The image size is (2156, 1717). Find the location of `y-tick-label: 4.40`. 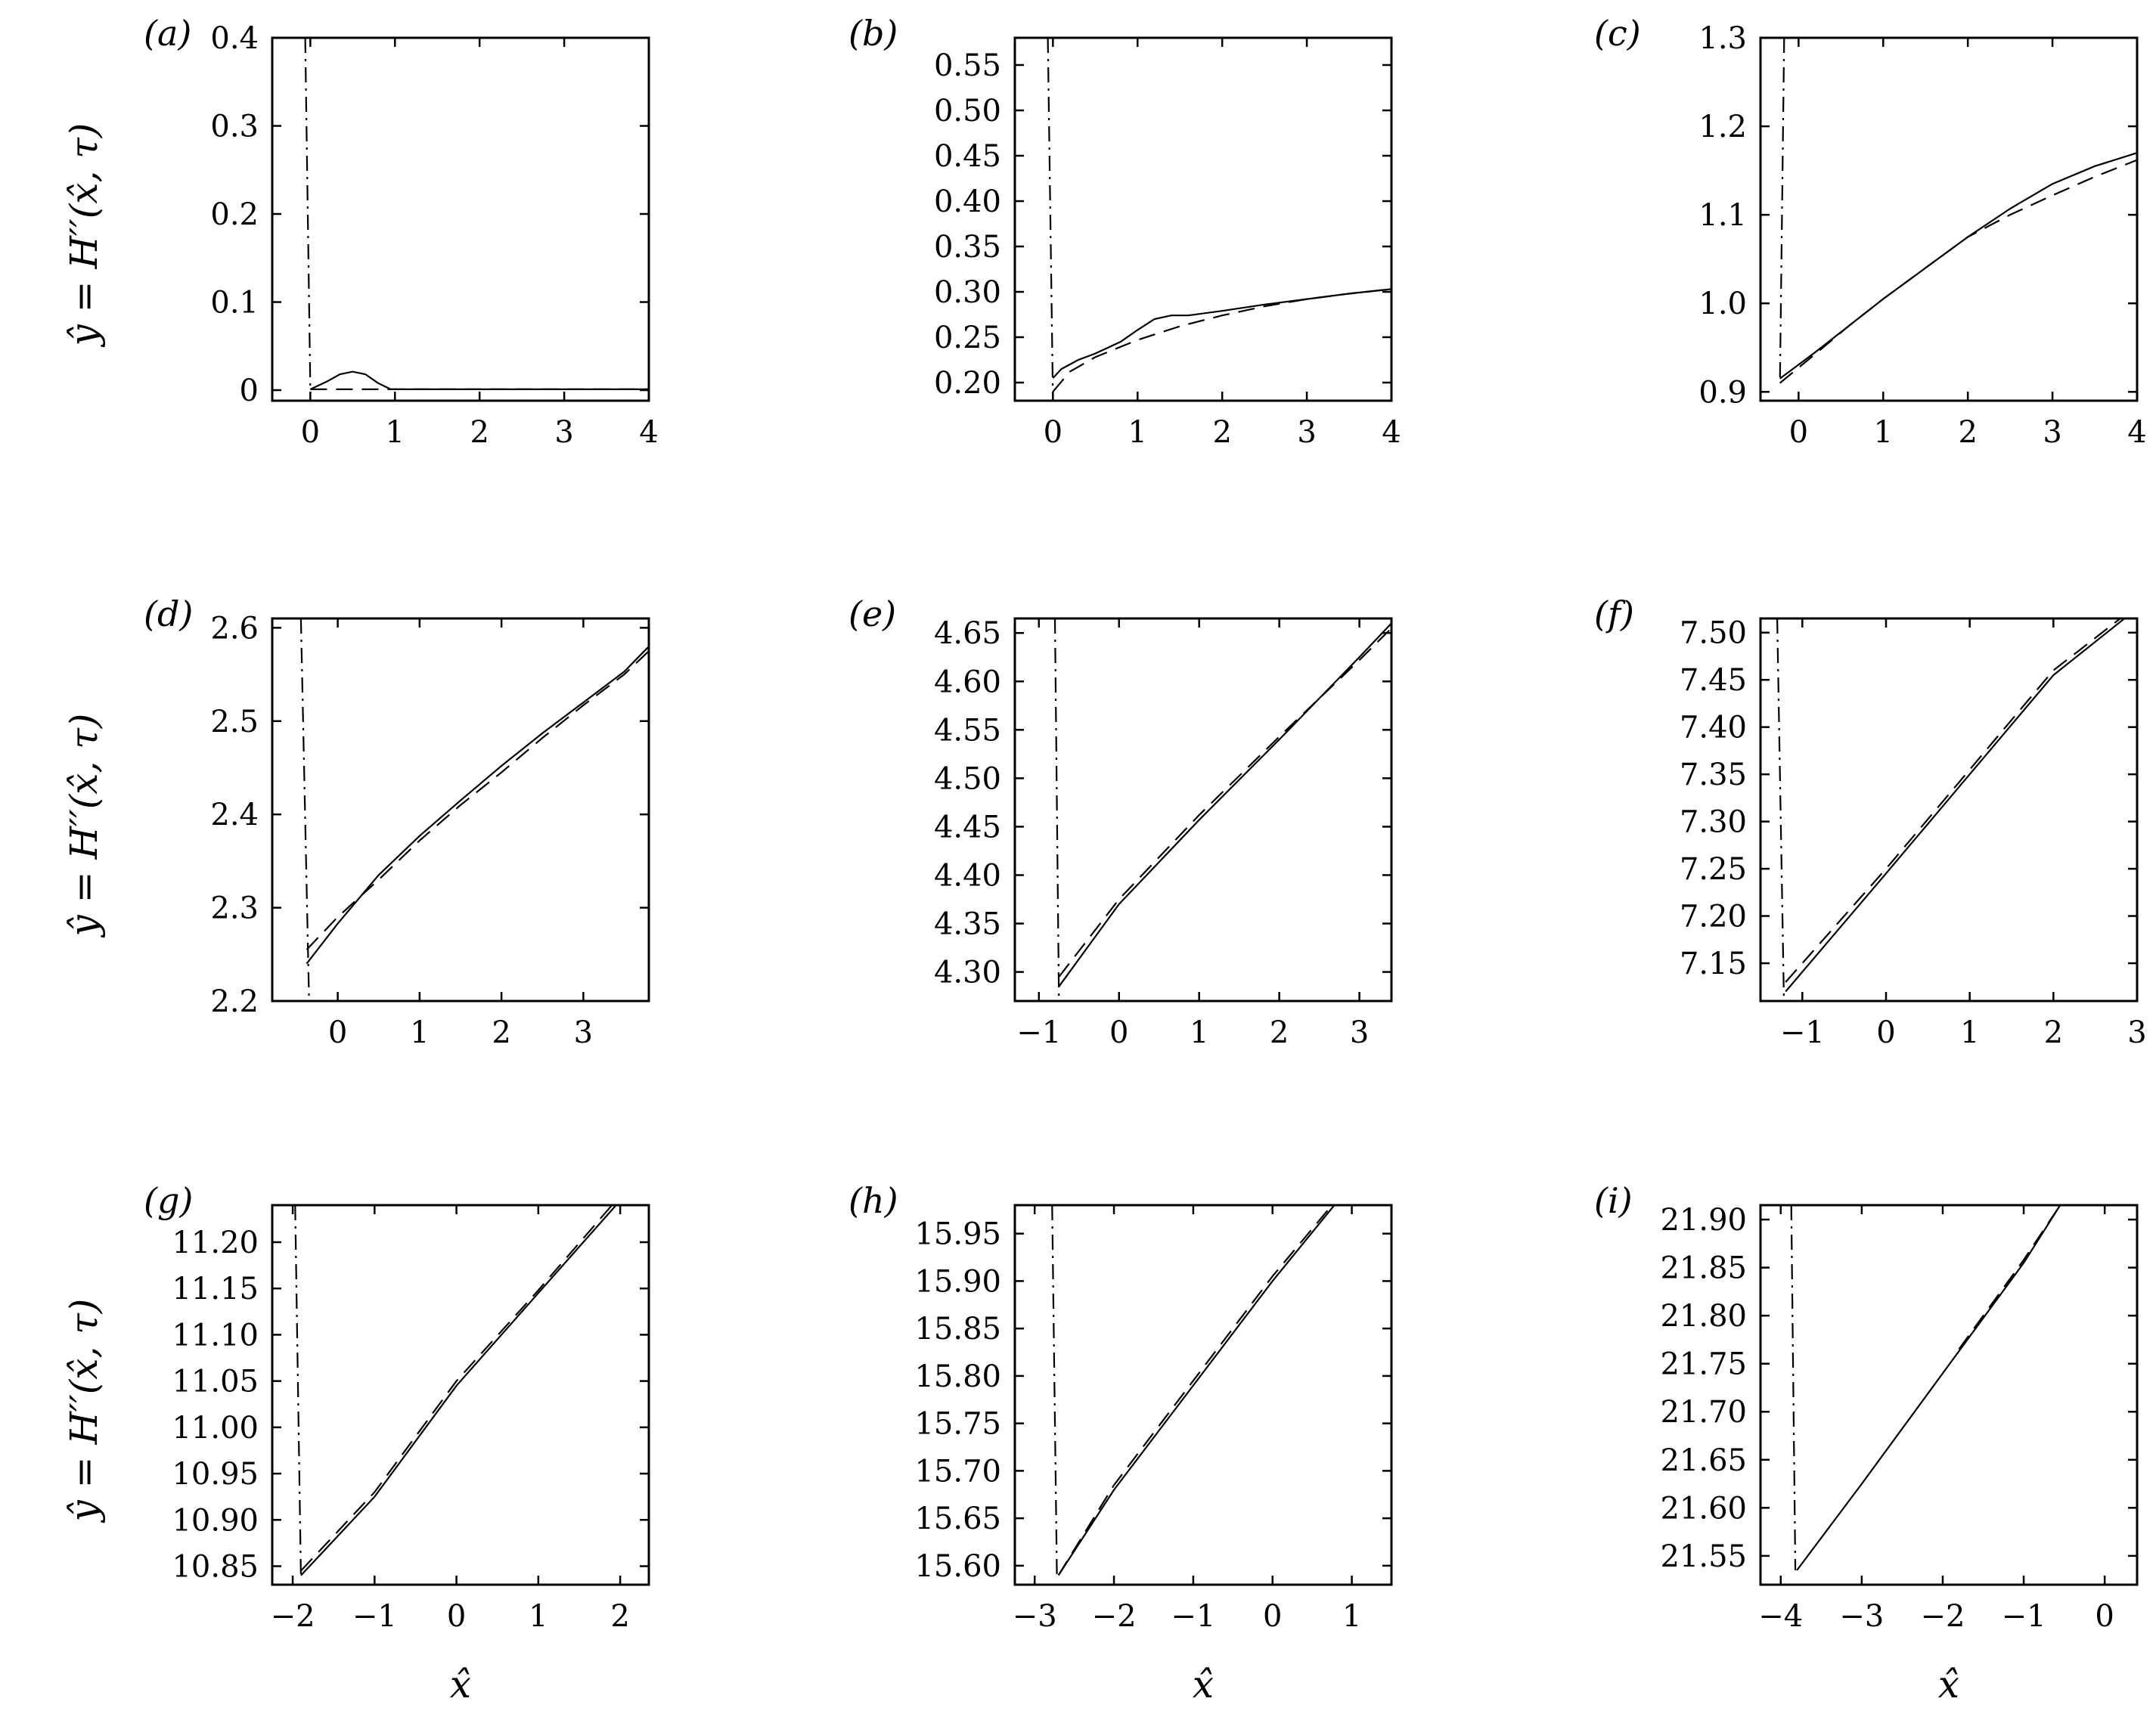

y-tick-label: 4.40 is located at coordinates (967, 876).